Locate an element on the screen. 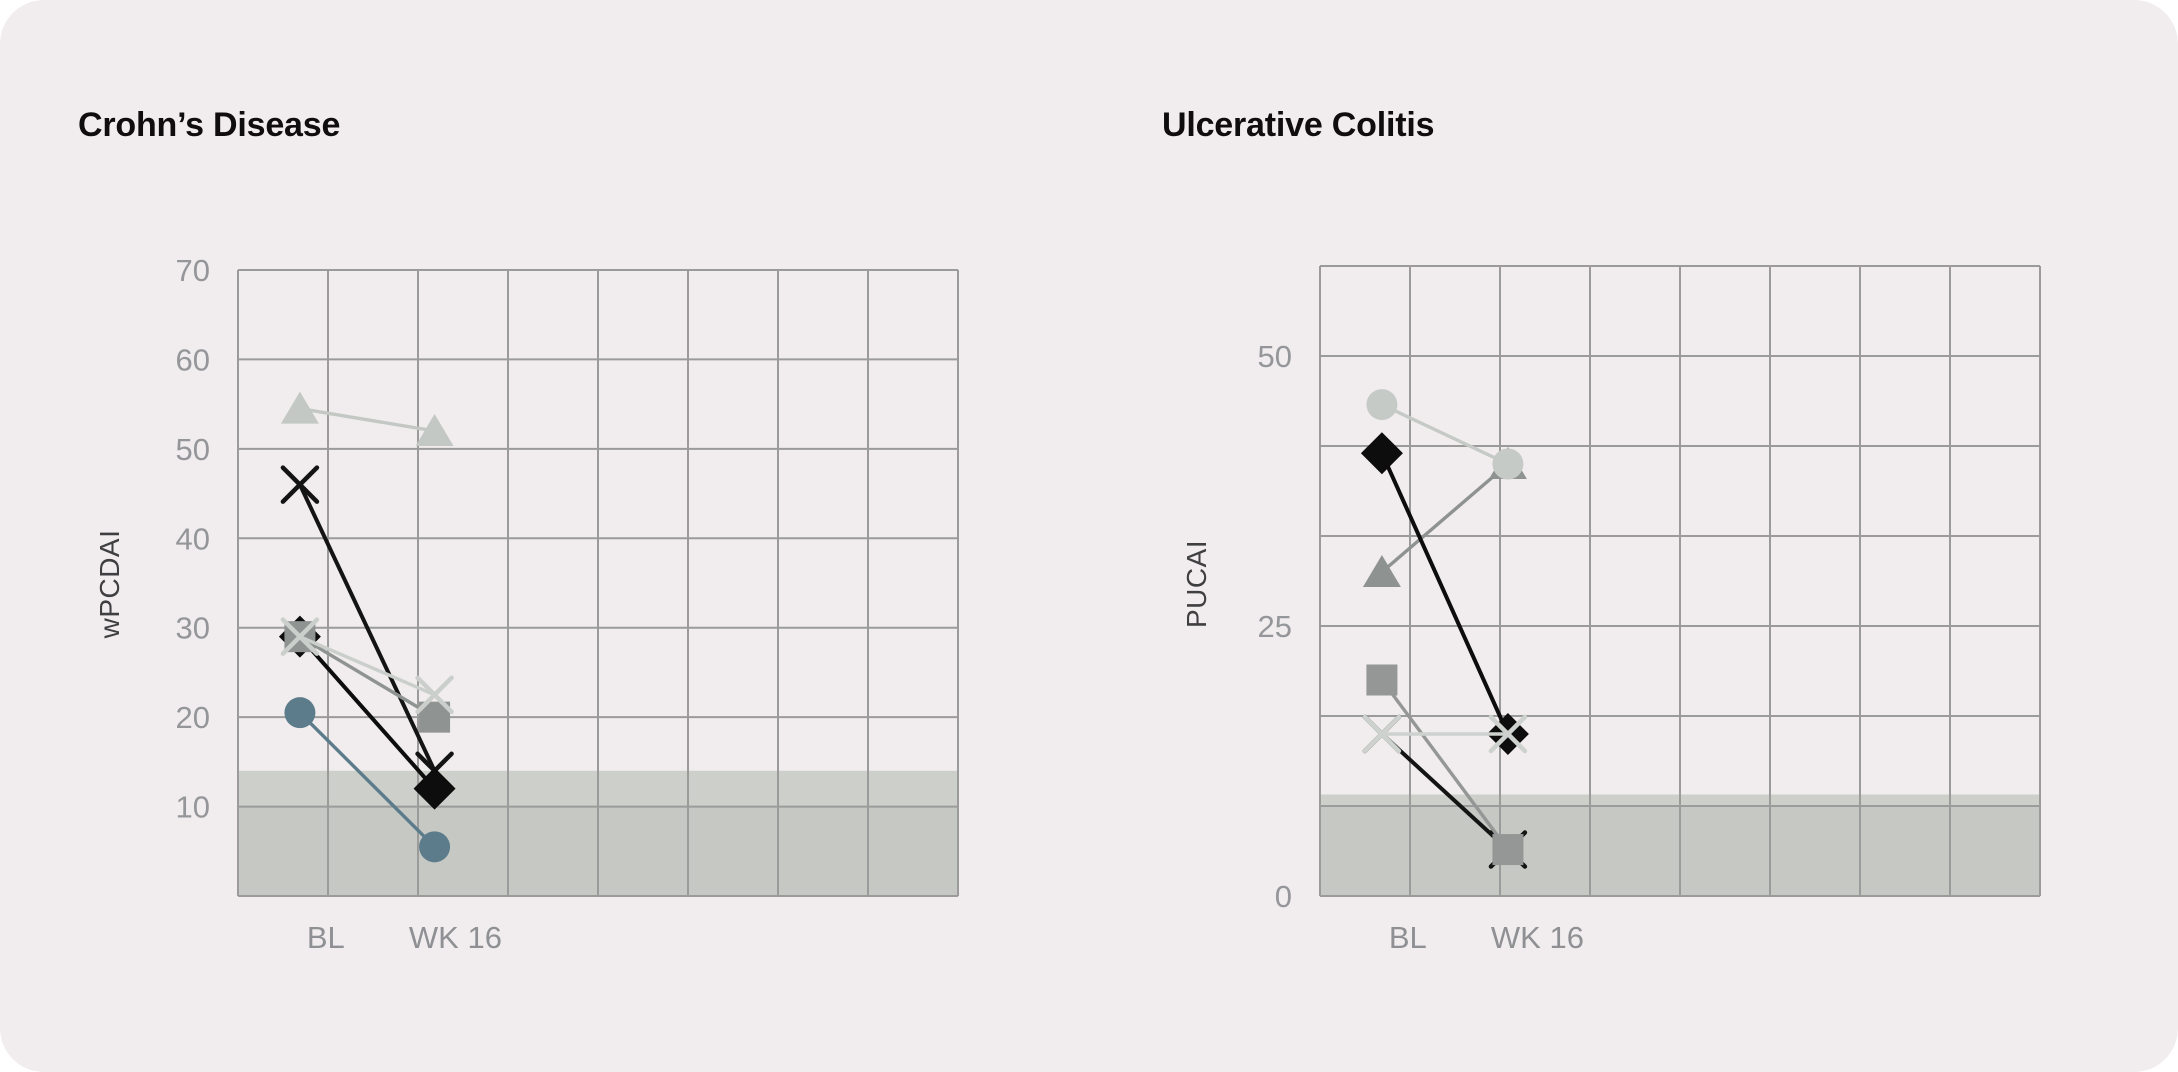 Image resolution: width=2178 pixels, height=1072 pixels. y-tick-label: 40 is located at coordinates (193, 538).